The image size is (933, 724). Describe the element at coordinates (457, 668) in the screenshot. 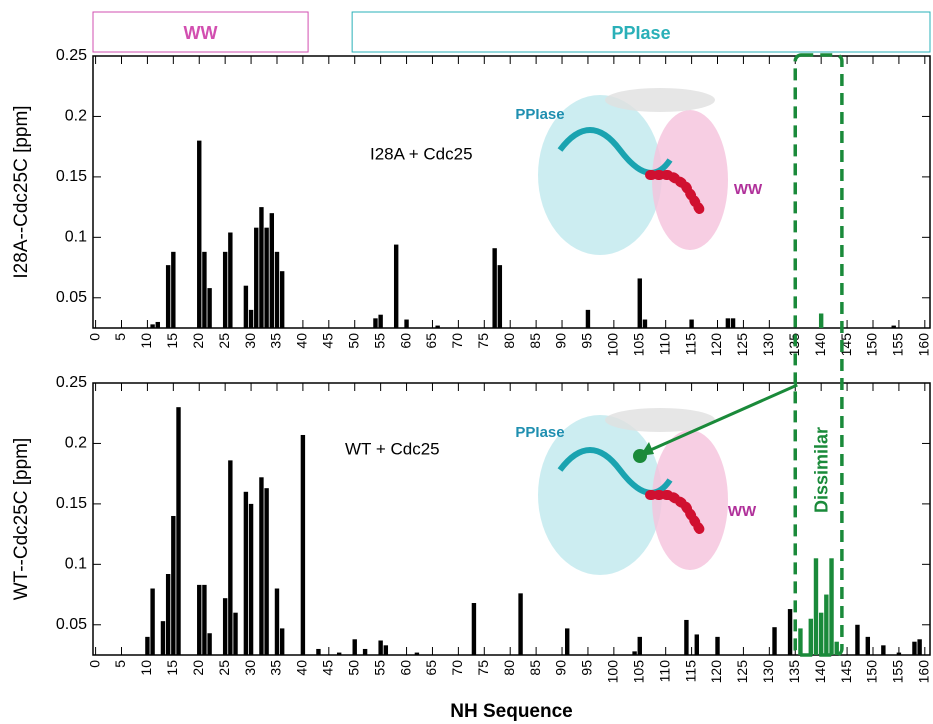

I see `x-tick-label: 70` at that location.